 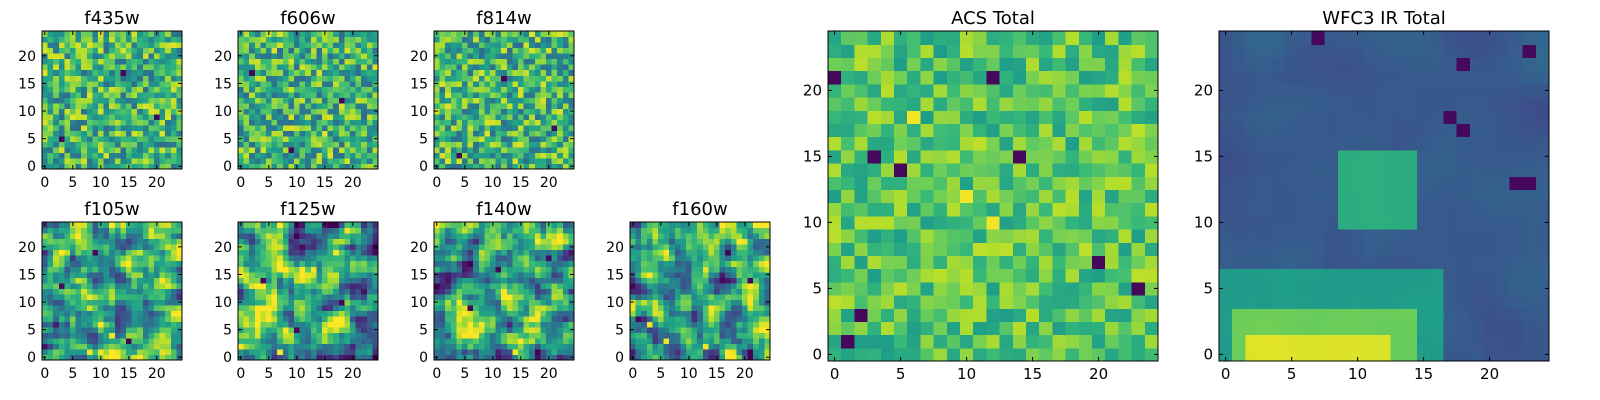 I want to click on y-tick-label: 20, so click(x=27, y=57).